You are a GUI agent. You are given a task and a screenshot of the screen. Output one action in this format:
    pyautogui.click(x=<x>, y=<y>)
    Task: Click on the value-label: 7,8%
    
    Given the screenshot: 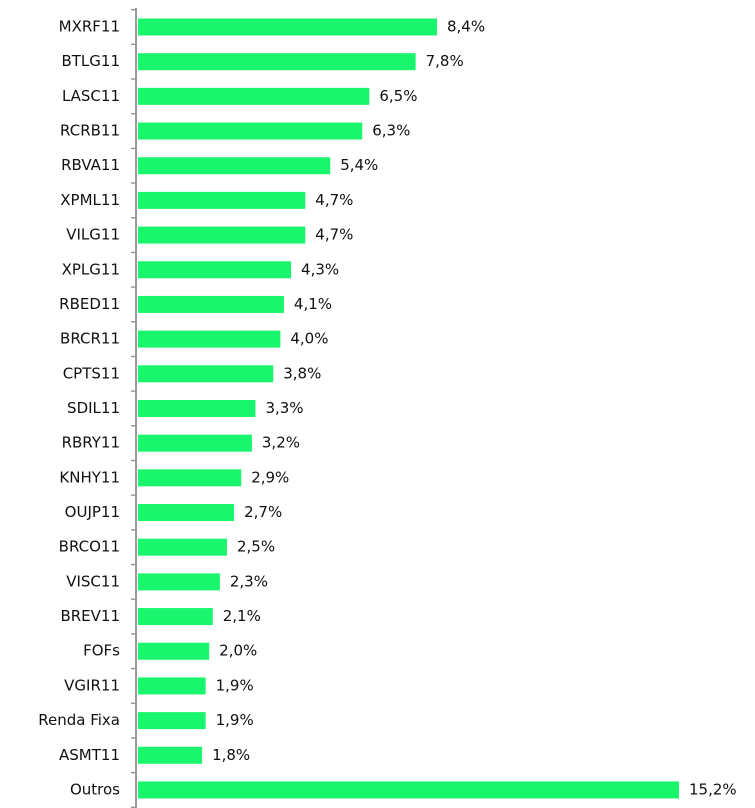 What is the action you would take?
    pyautogui.click(x=445, y=61)
    